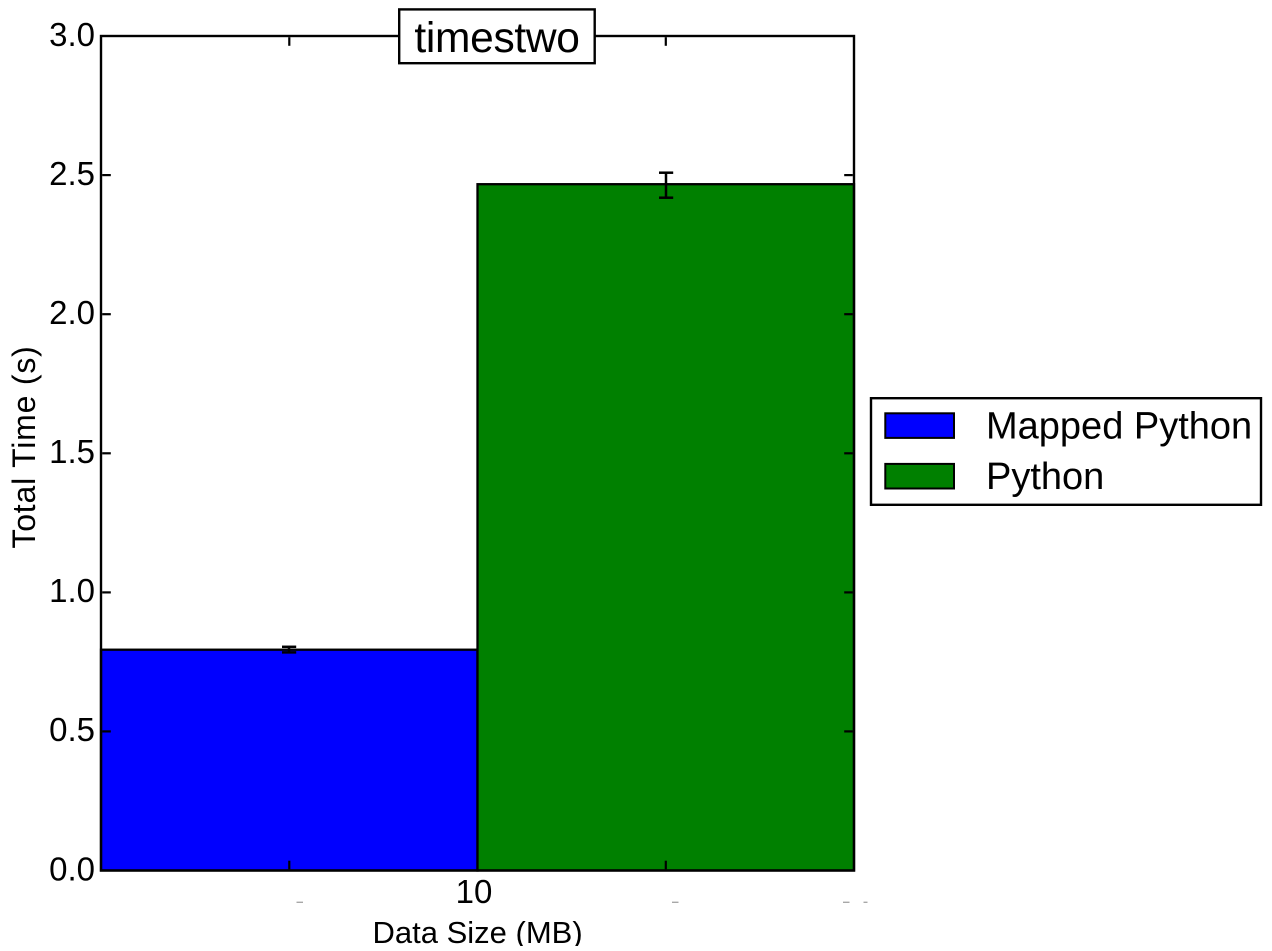  I want to click on svg-text: Mapped Python, so click(1119, 427).